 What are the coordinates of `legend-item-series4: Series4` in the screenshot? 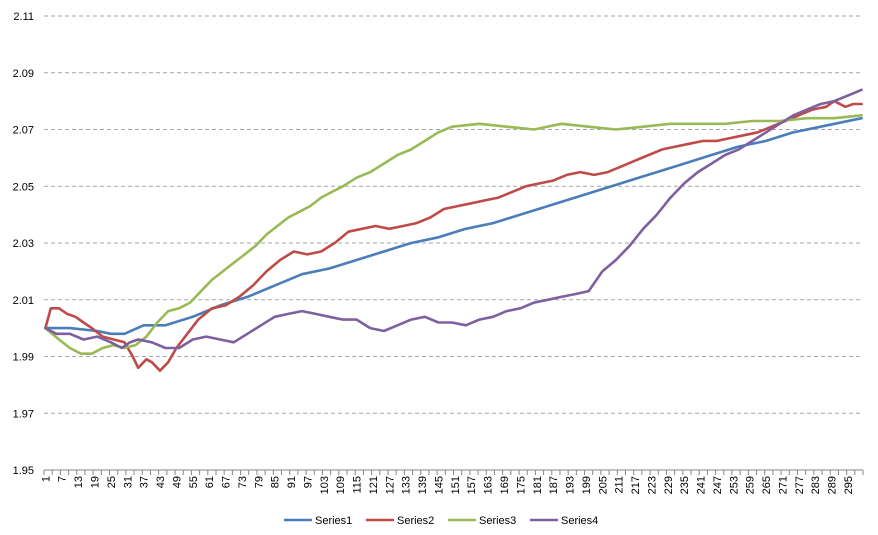 It's located at (564, 521).